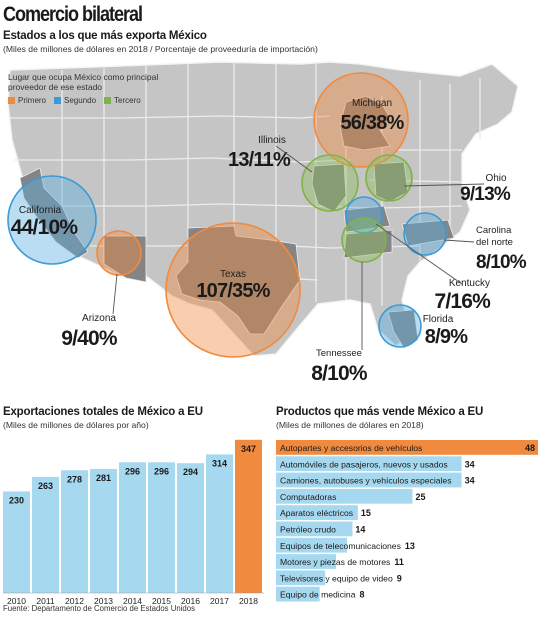 This screenshot has width=538, height=620. Describe the element at coordinates (272, 140) in the screenshot. I see `state-name-illinois: Illinois` at that location.